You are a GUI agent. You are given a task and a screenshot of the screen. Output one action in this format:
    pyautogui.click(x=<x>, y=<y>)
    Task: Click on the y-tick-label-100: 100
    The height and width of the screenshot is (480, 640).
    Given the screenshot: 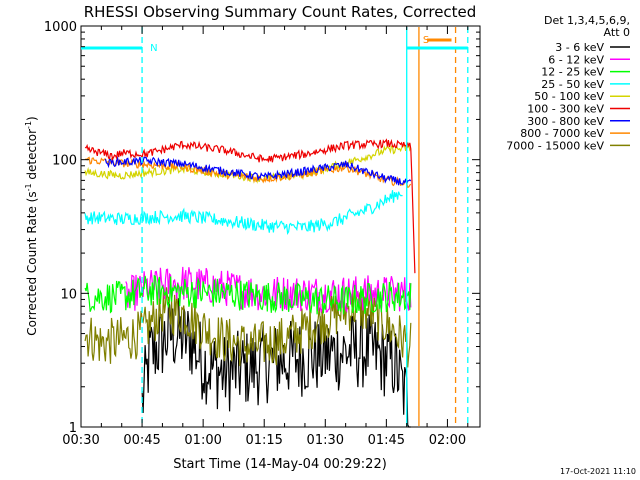 What is the action you would take?
    pyautogui.click(x=64, y=161)
    